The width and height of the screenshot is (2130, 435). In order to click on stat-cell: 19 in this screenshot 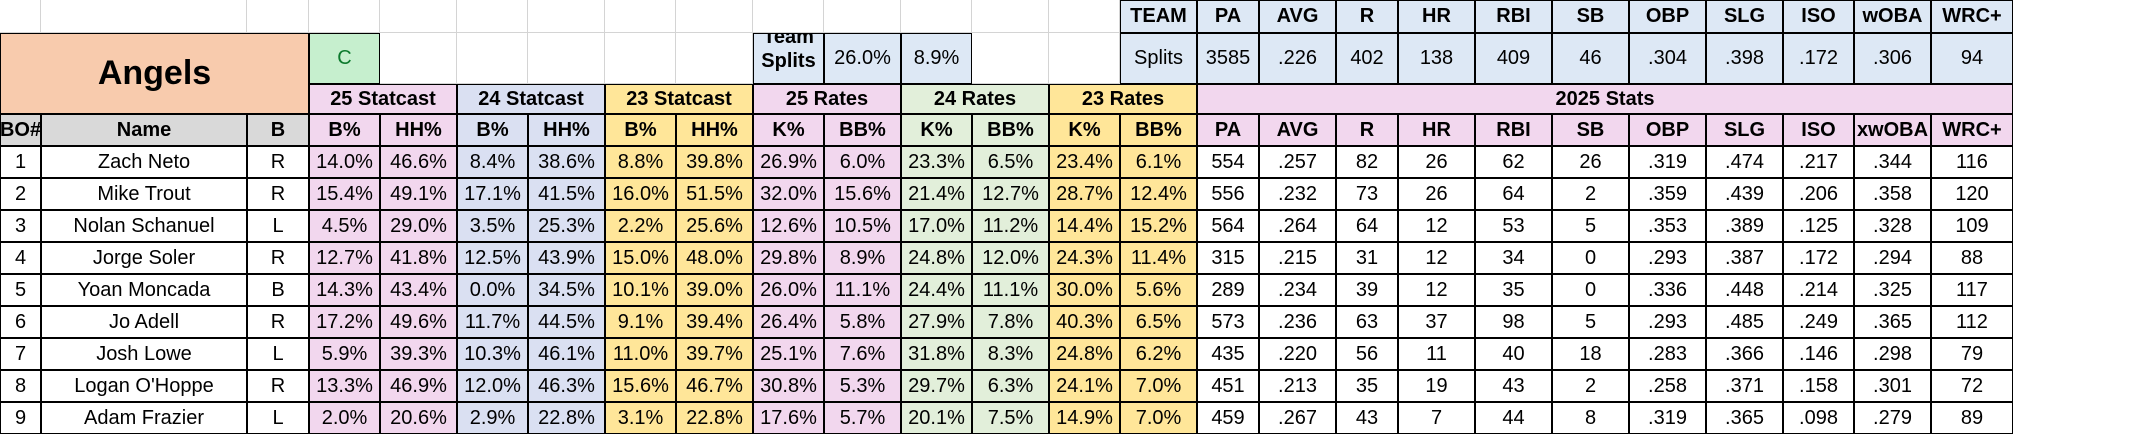, I will do `click(1436, 386)`.